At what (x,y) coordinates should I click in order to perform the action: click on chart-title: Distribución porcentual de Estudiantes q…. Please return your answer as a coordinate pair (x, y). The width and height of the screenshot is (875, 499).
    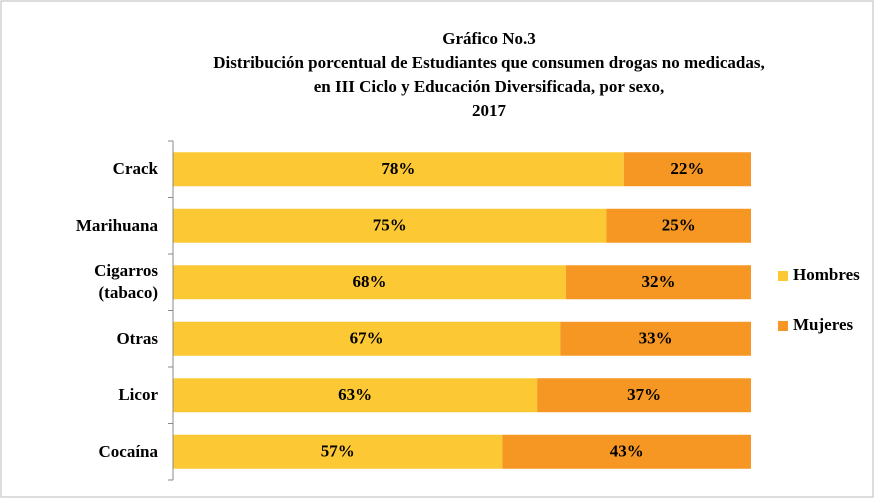
    Looking at the image, I should click on (488, 62).